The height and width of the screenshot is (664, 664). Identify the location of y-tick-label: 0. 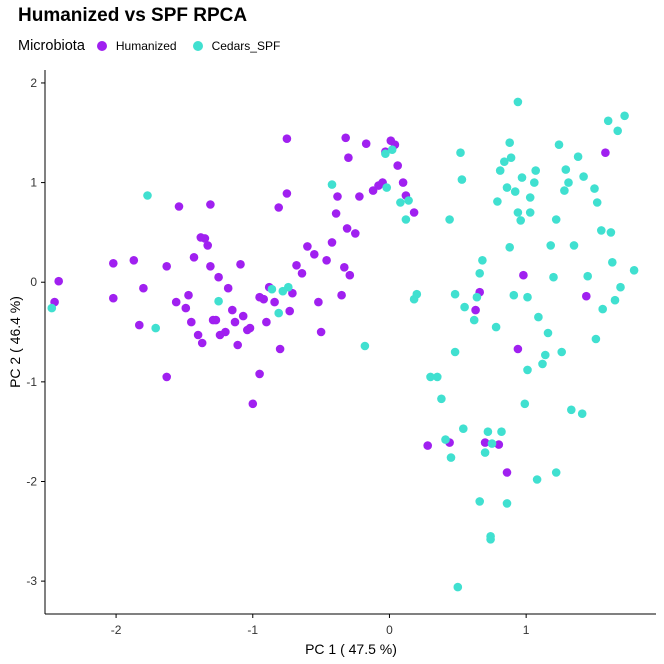
(33, 282).